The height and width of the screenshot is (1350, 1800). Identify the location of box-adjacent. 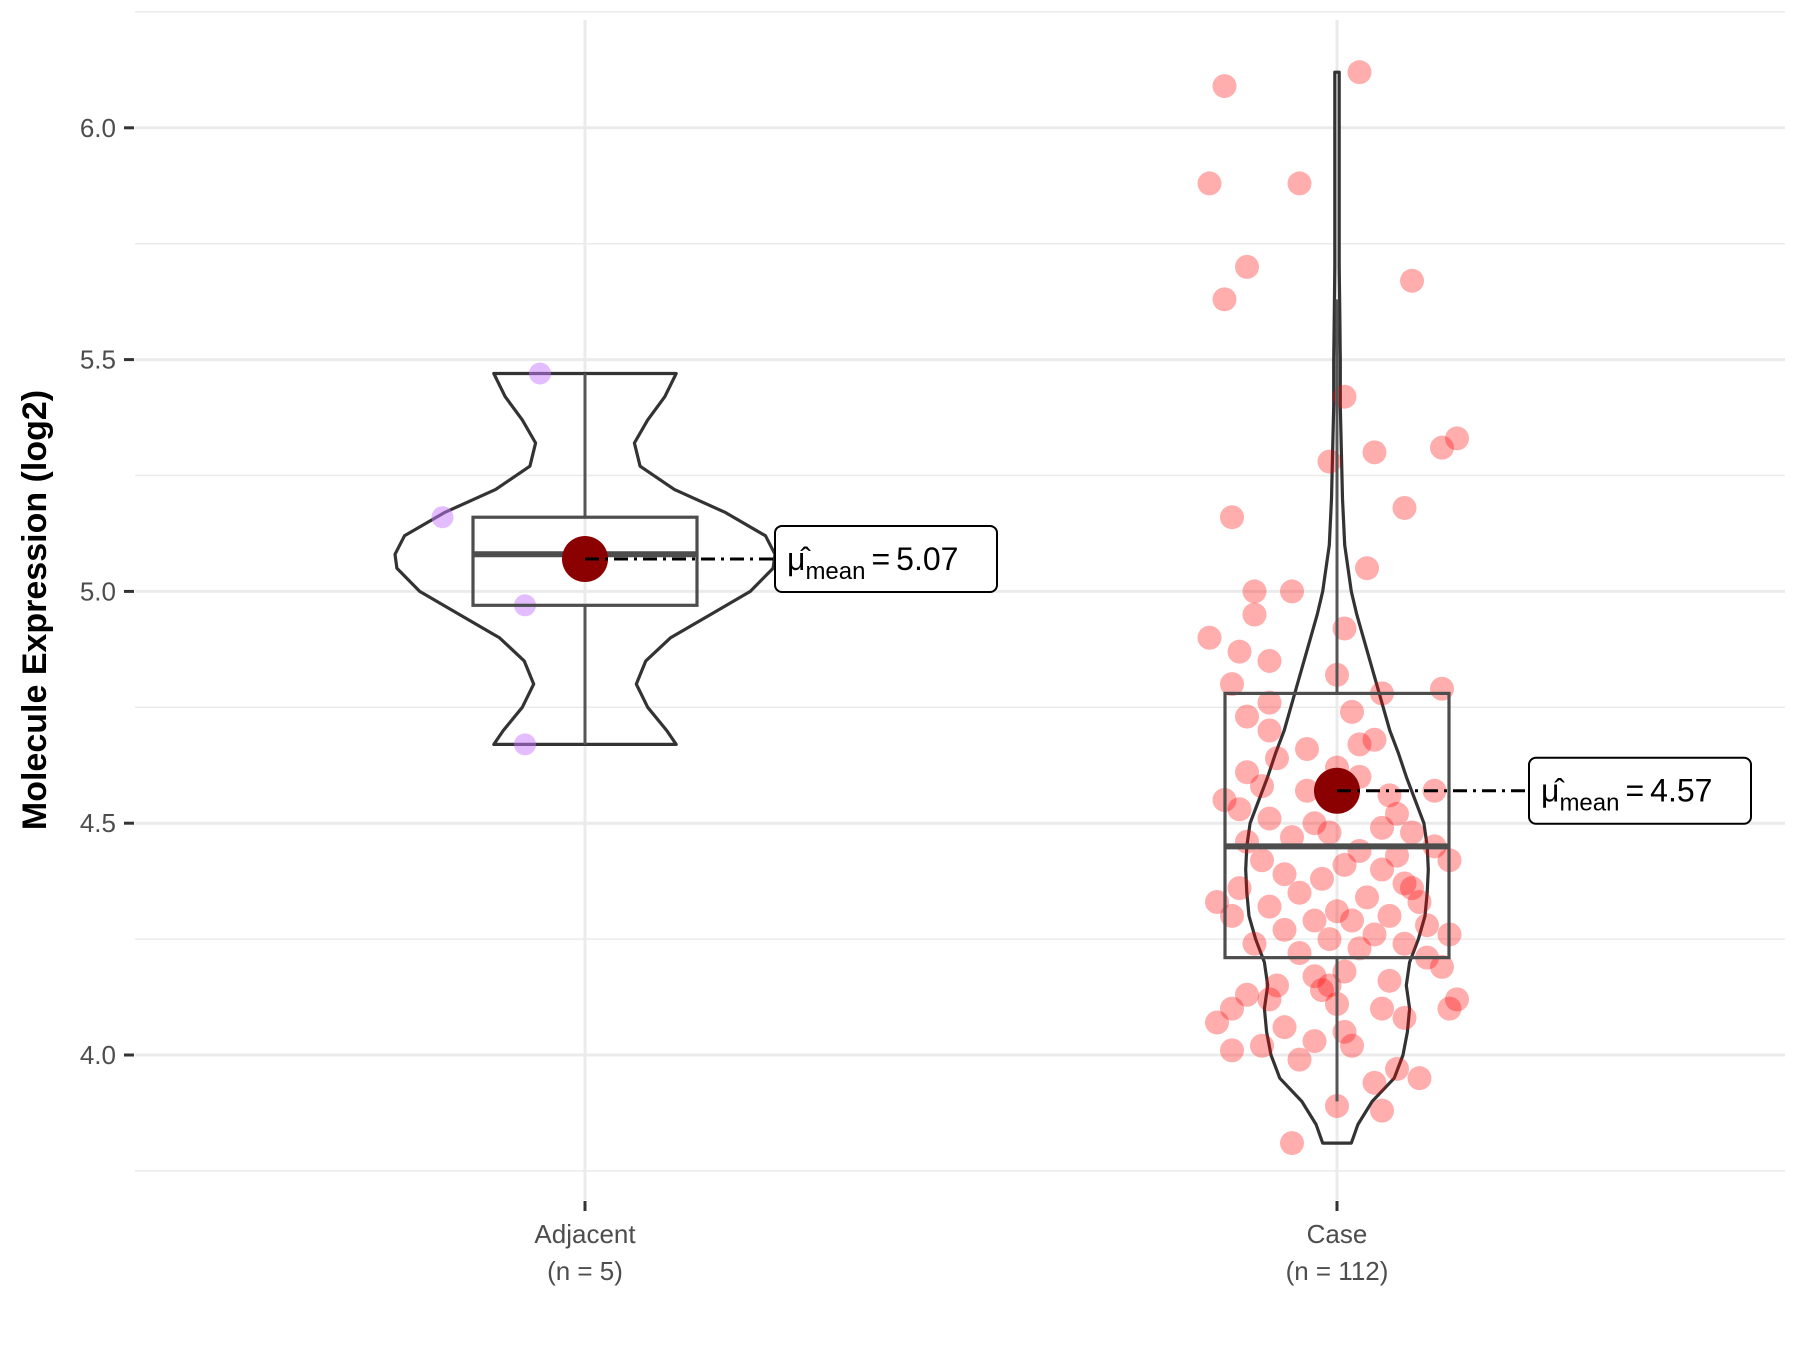
(585, 561).